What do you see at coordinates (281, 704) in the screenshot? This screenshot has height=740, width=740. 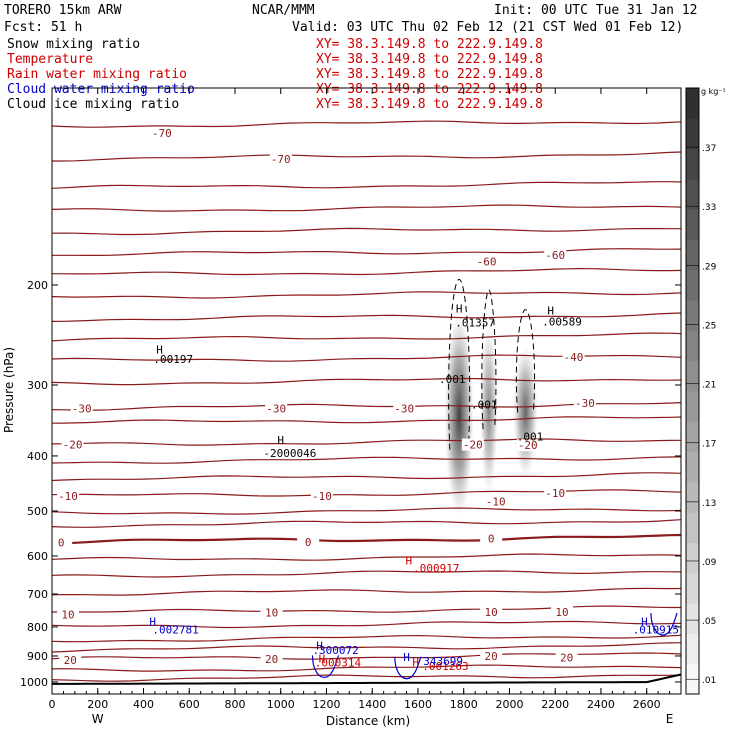 I see `x-tick-label: 1000` at bounding box center [281, 704].